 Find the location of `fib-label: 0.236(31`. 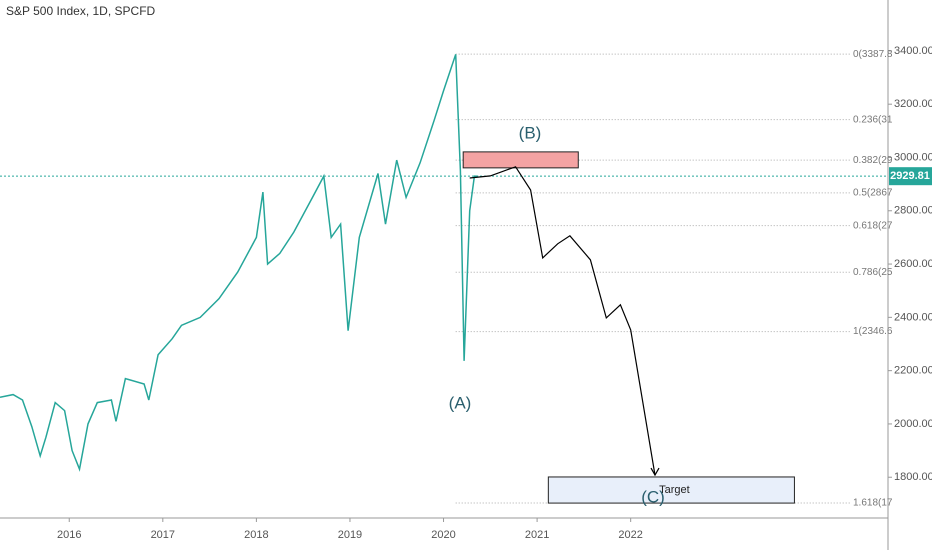

fib-label: 0.236(31 is located at coordinates (873, 119).